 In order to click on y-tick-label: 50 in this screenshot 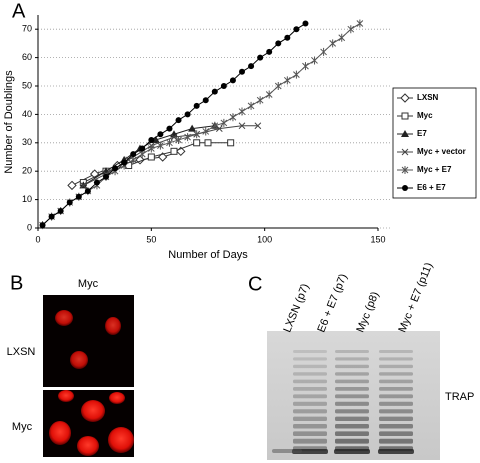, I will do `click(27, 85)`.